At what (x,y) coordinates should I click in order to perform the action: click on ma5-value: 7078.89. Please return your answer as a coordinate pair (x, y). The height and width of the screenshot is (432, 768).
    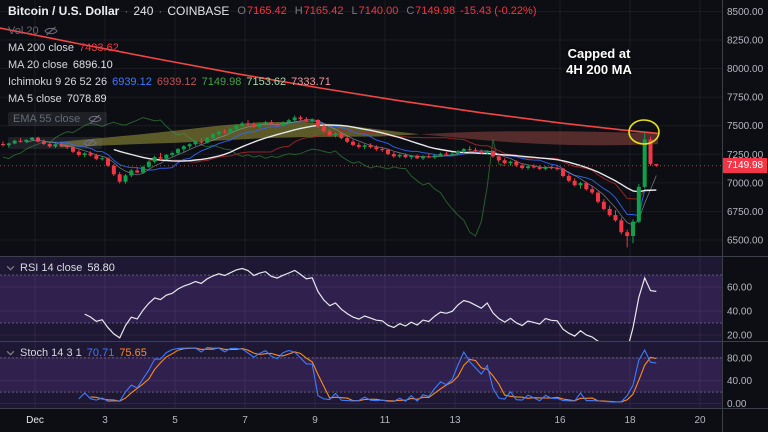
    Looking at the image, I should click on (86, 99).